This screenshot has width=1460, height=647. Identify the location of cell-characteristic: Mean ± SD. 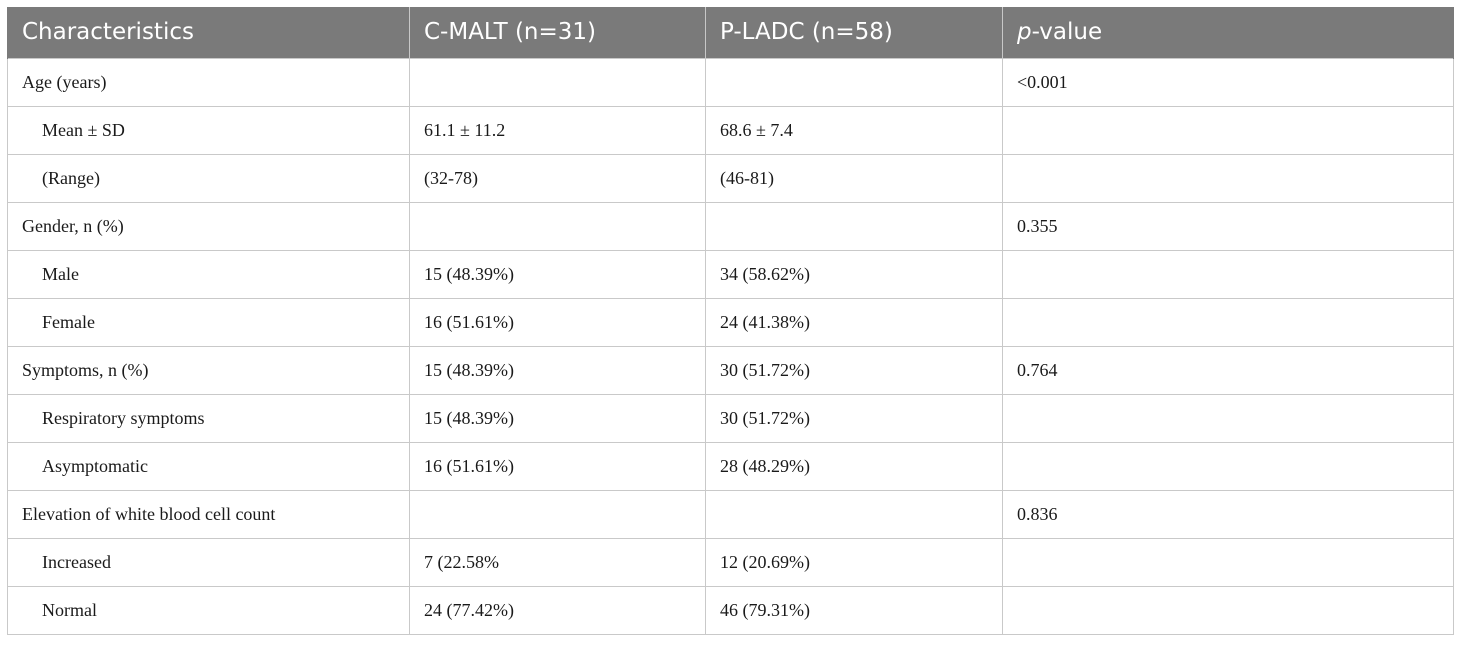
(208, 130).